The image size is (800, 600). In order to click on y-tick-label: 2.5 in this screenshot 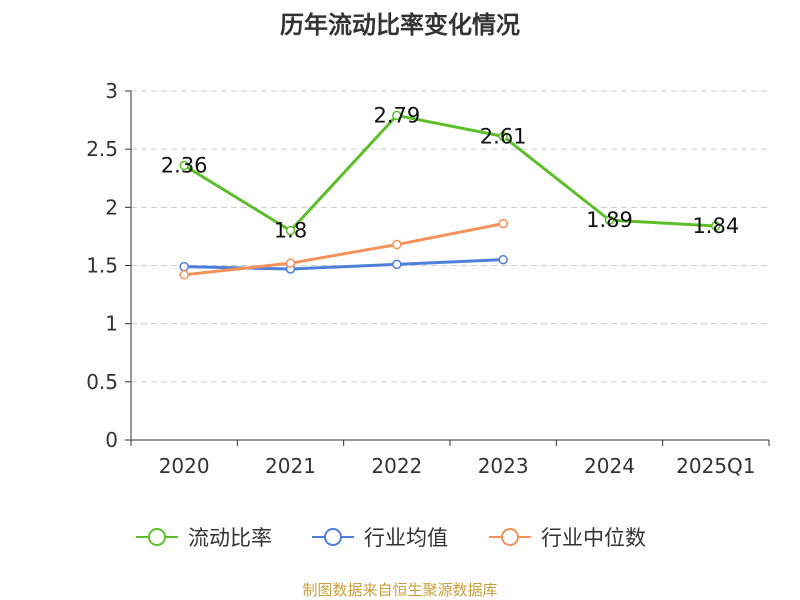, I will do `click(102, 149)`.